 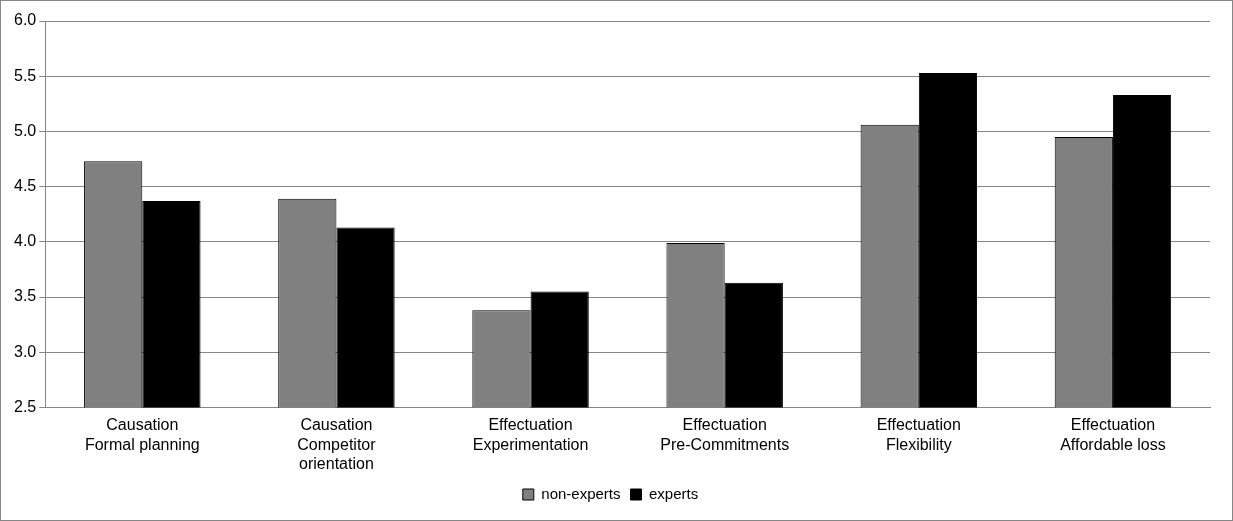 What do you see at coordinates (725, 434) in the screenshot?
I see `x-tick-label: Effectuation Pre-Commitments` at bounding box center [725, 434].